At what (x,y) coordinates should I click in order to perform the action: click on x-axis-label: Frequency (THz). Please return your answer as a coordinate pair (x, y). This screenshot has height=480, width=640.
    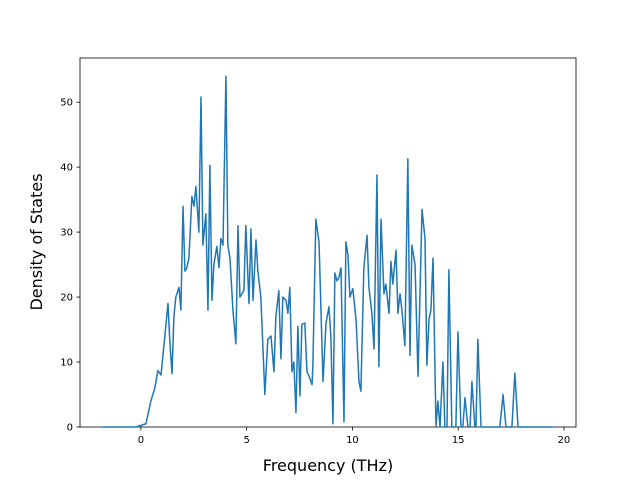
    Looking at the image, I should click on (328, 465).